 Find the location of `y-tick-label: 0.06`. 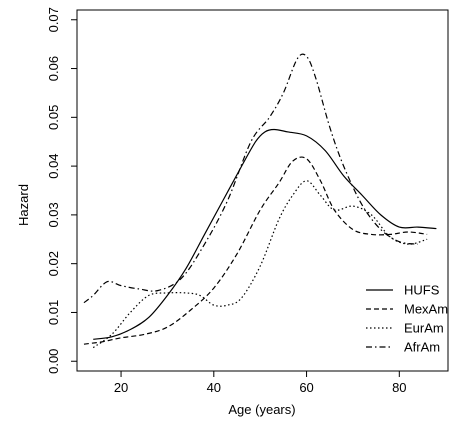

y-tick-label: 0.06 is located at coordinates (53, 68).